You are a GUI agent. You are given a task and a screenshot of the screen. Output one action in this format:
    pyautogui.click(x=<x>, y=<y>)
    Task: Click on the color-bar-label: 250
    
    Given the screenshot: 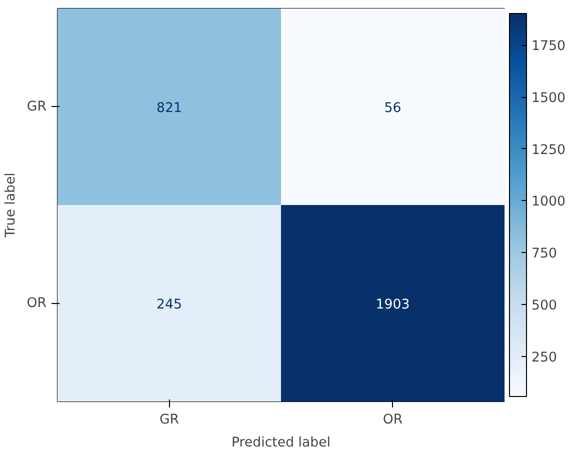 What is the action you would take?
    pyautogui.click(x=544, y=358)
    